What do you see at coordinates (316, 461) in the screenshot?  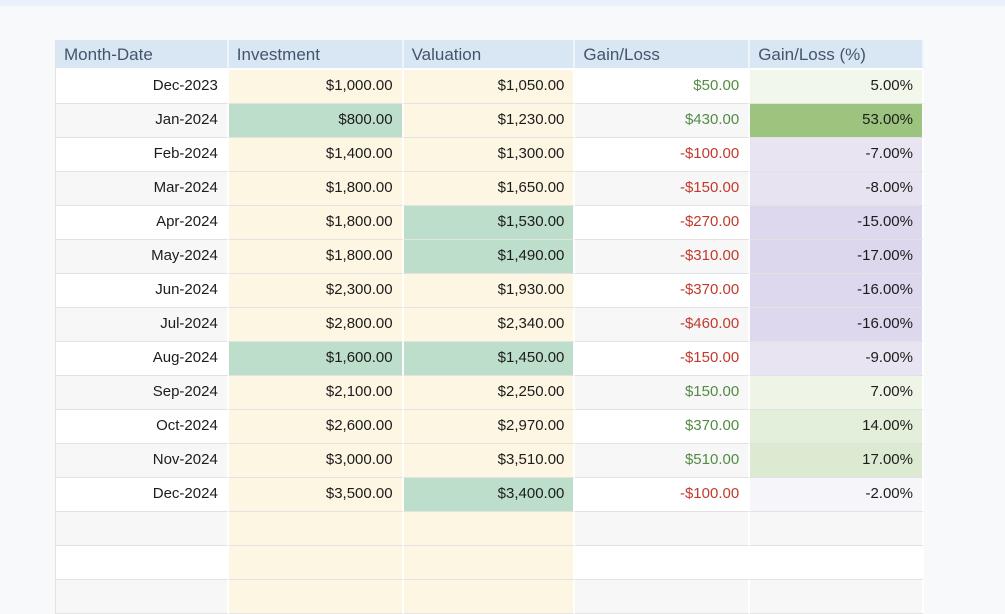 I see `cell-investment: $3,000.00` at bounding box center [316, 461].